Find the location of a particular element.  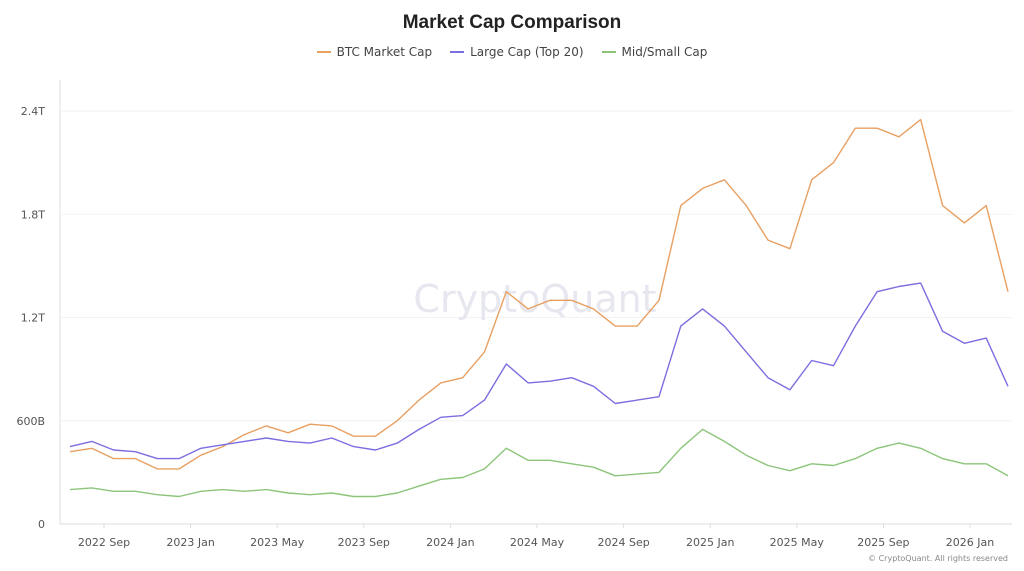

x-tick-label: 2024 May is located at coordinates (537, 542).